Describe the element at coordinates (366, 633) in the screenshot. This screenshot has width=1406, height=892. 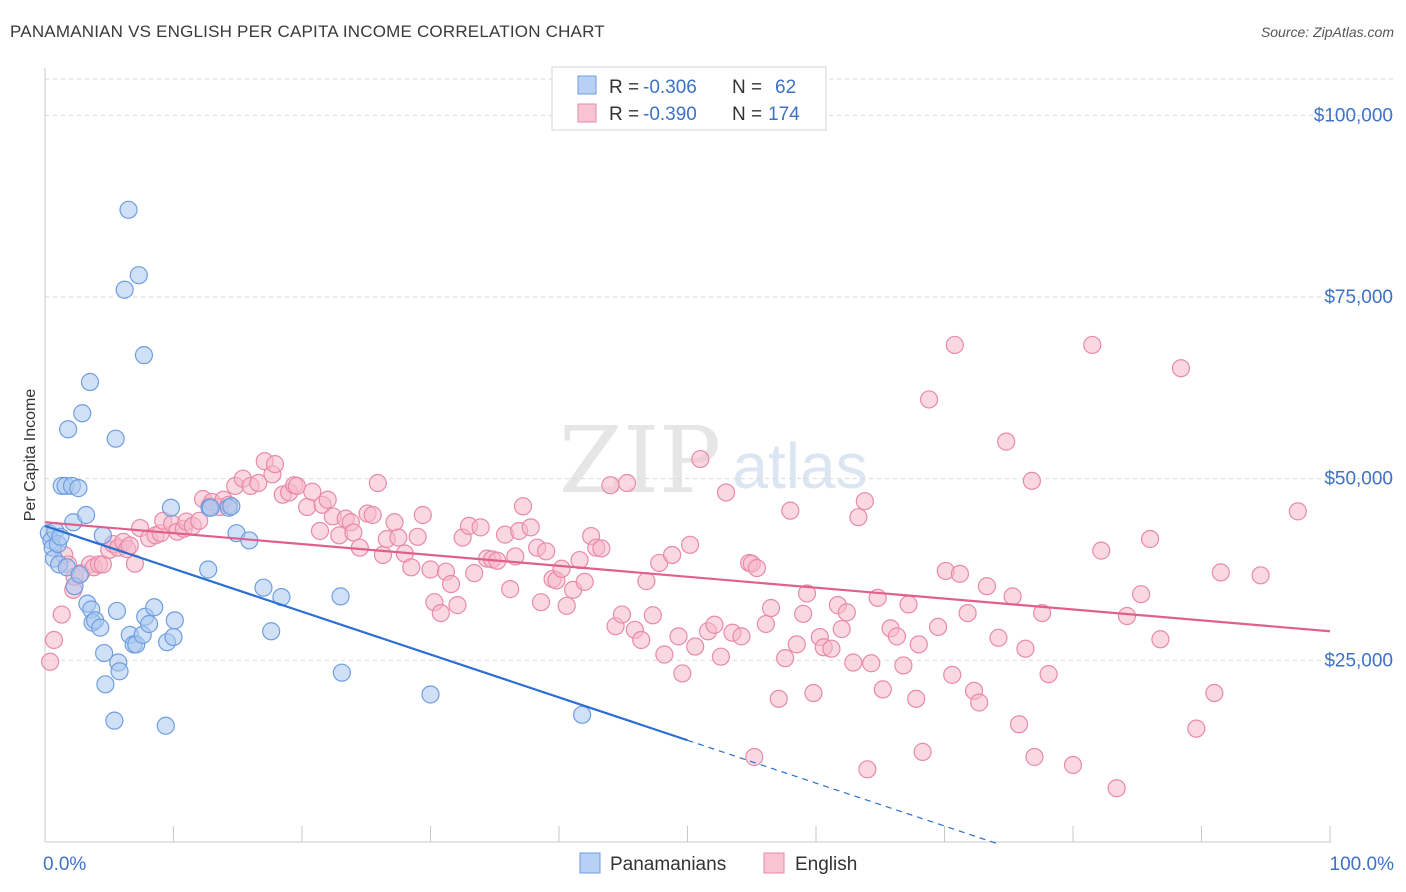
I see `panamanian-trend-line` at that location.